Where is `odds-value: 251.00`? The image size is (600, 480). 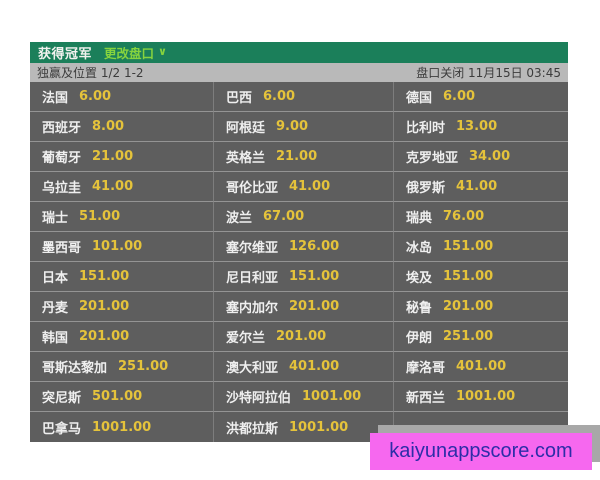
odds-value: 251.00 is located at coordinates (143, 366).